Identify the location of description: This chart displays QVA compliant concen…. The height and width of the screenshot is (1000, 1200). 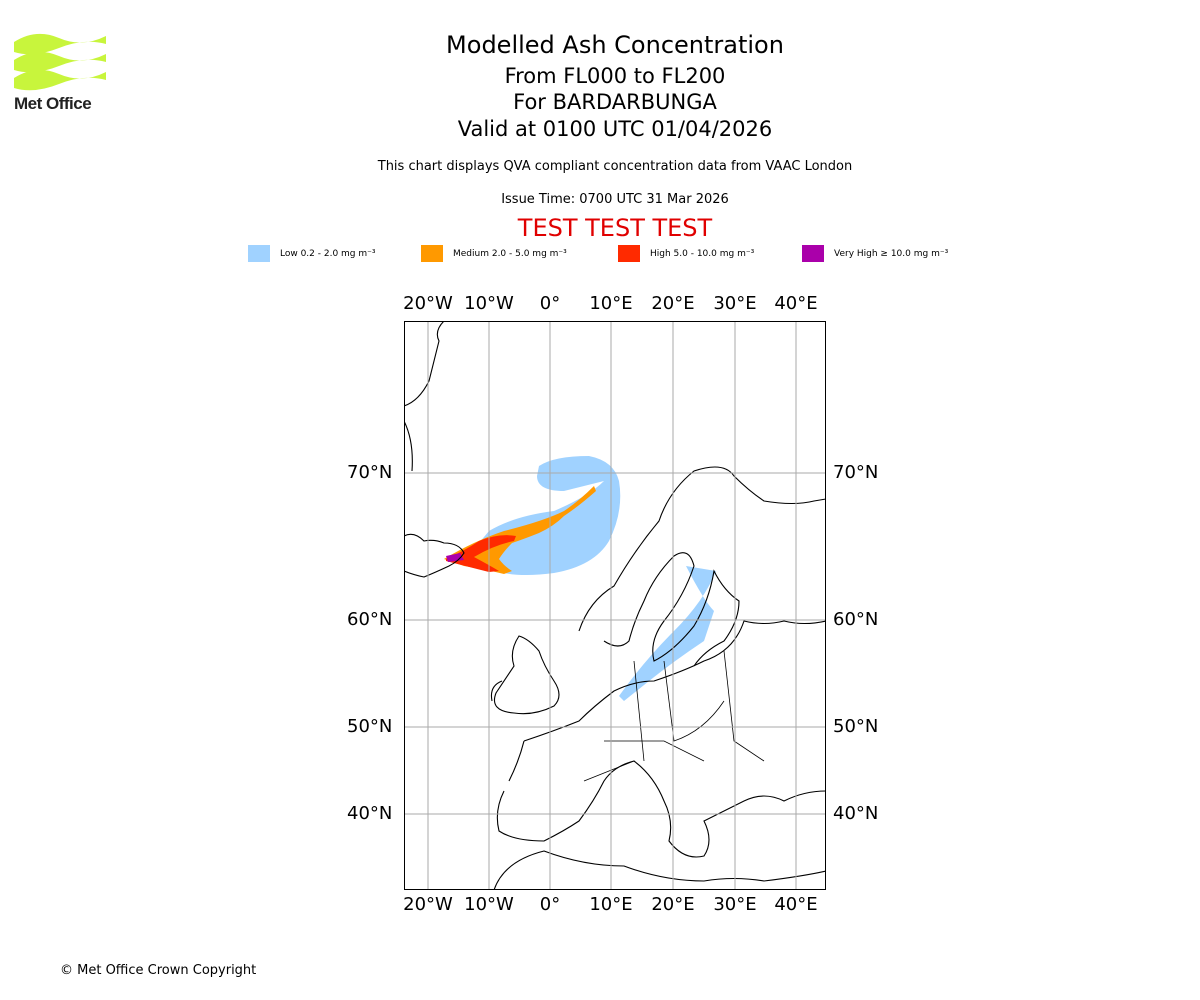
(615, 166).